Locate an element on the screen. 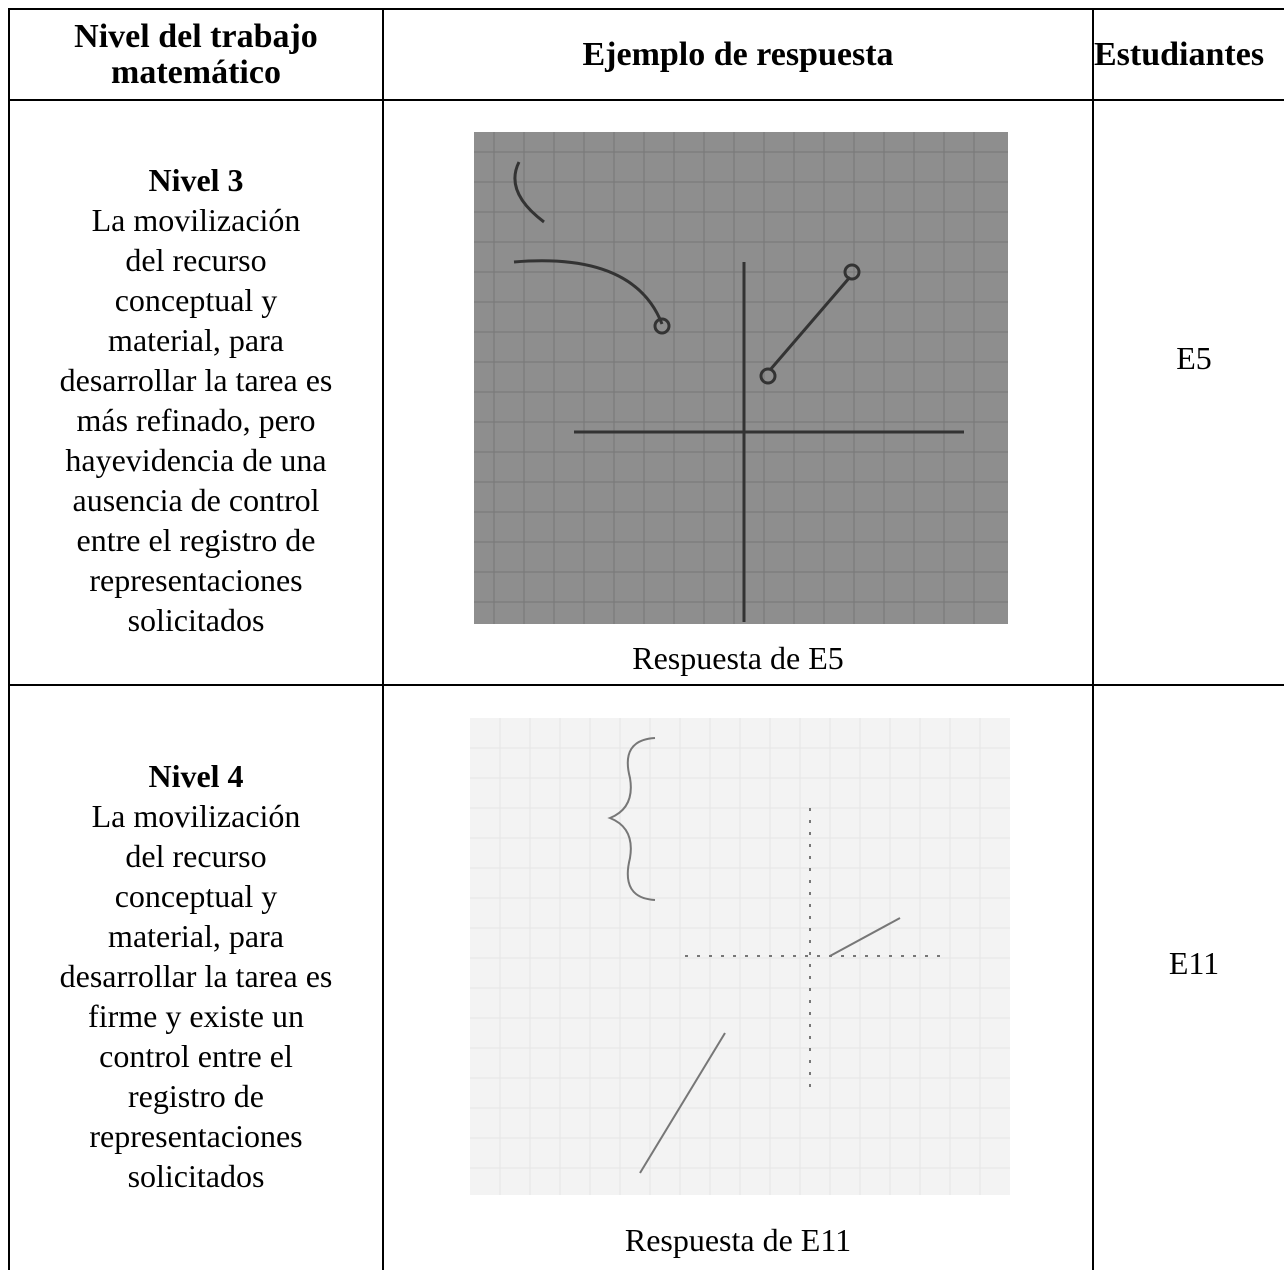  level-description: ausencia de control is located at coordinates (196, 500).